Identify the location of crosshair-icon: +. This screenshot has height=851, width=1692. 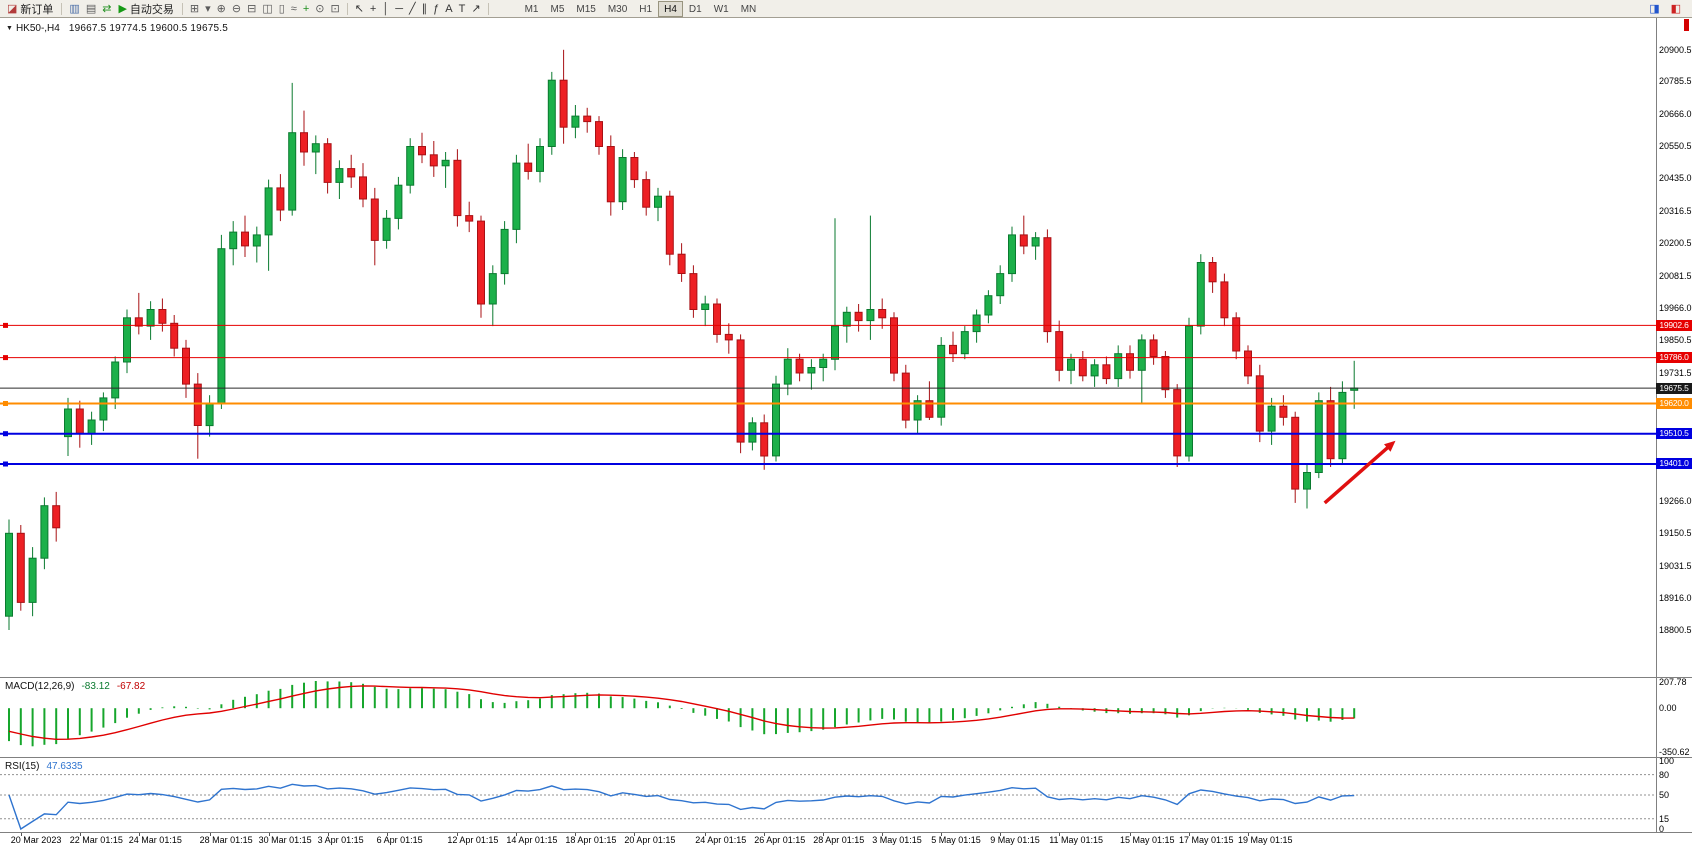
(373, 8).